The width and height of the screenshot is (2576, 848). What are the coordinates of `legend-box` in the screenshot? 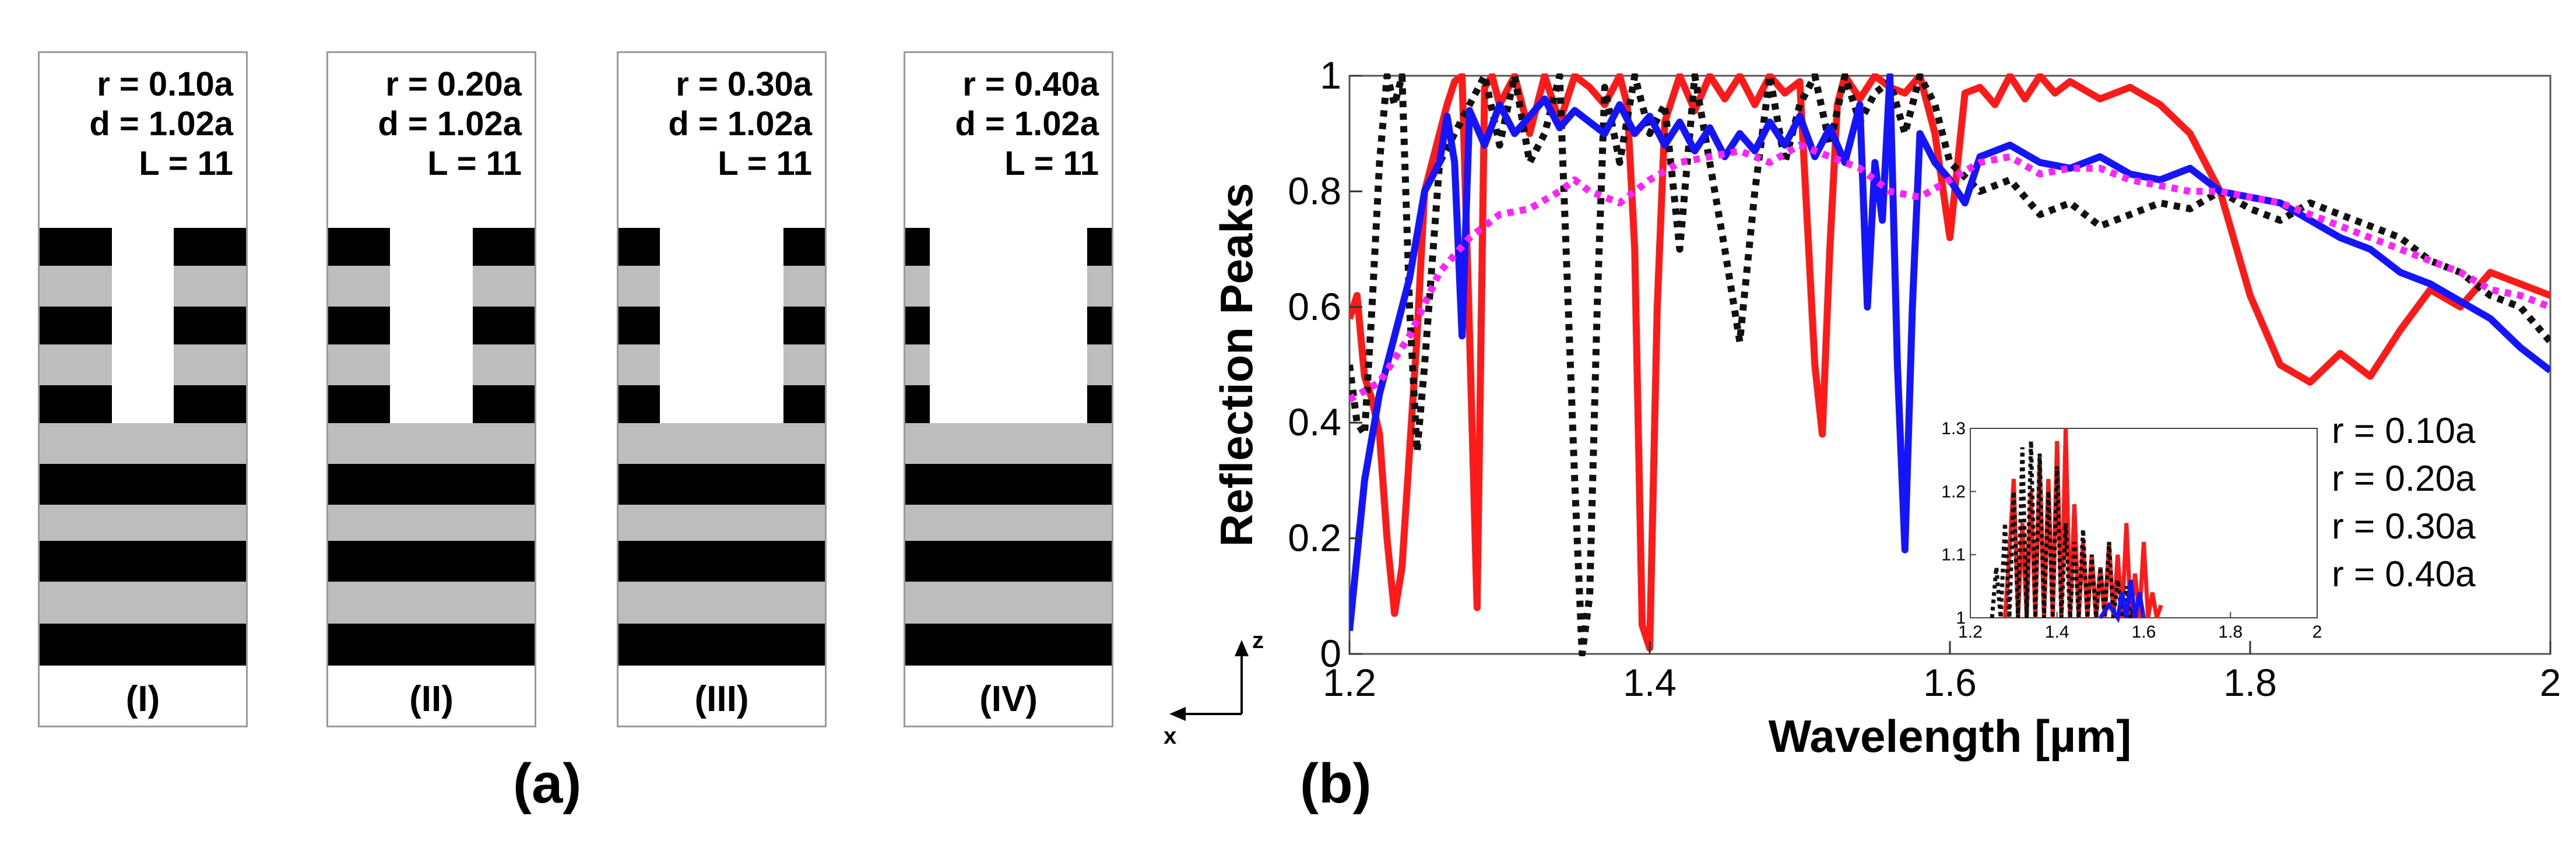 It's located at (2390, 515).